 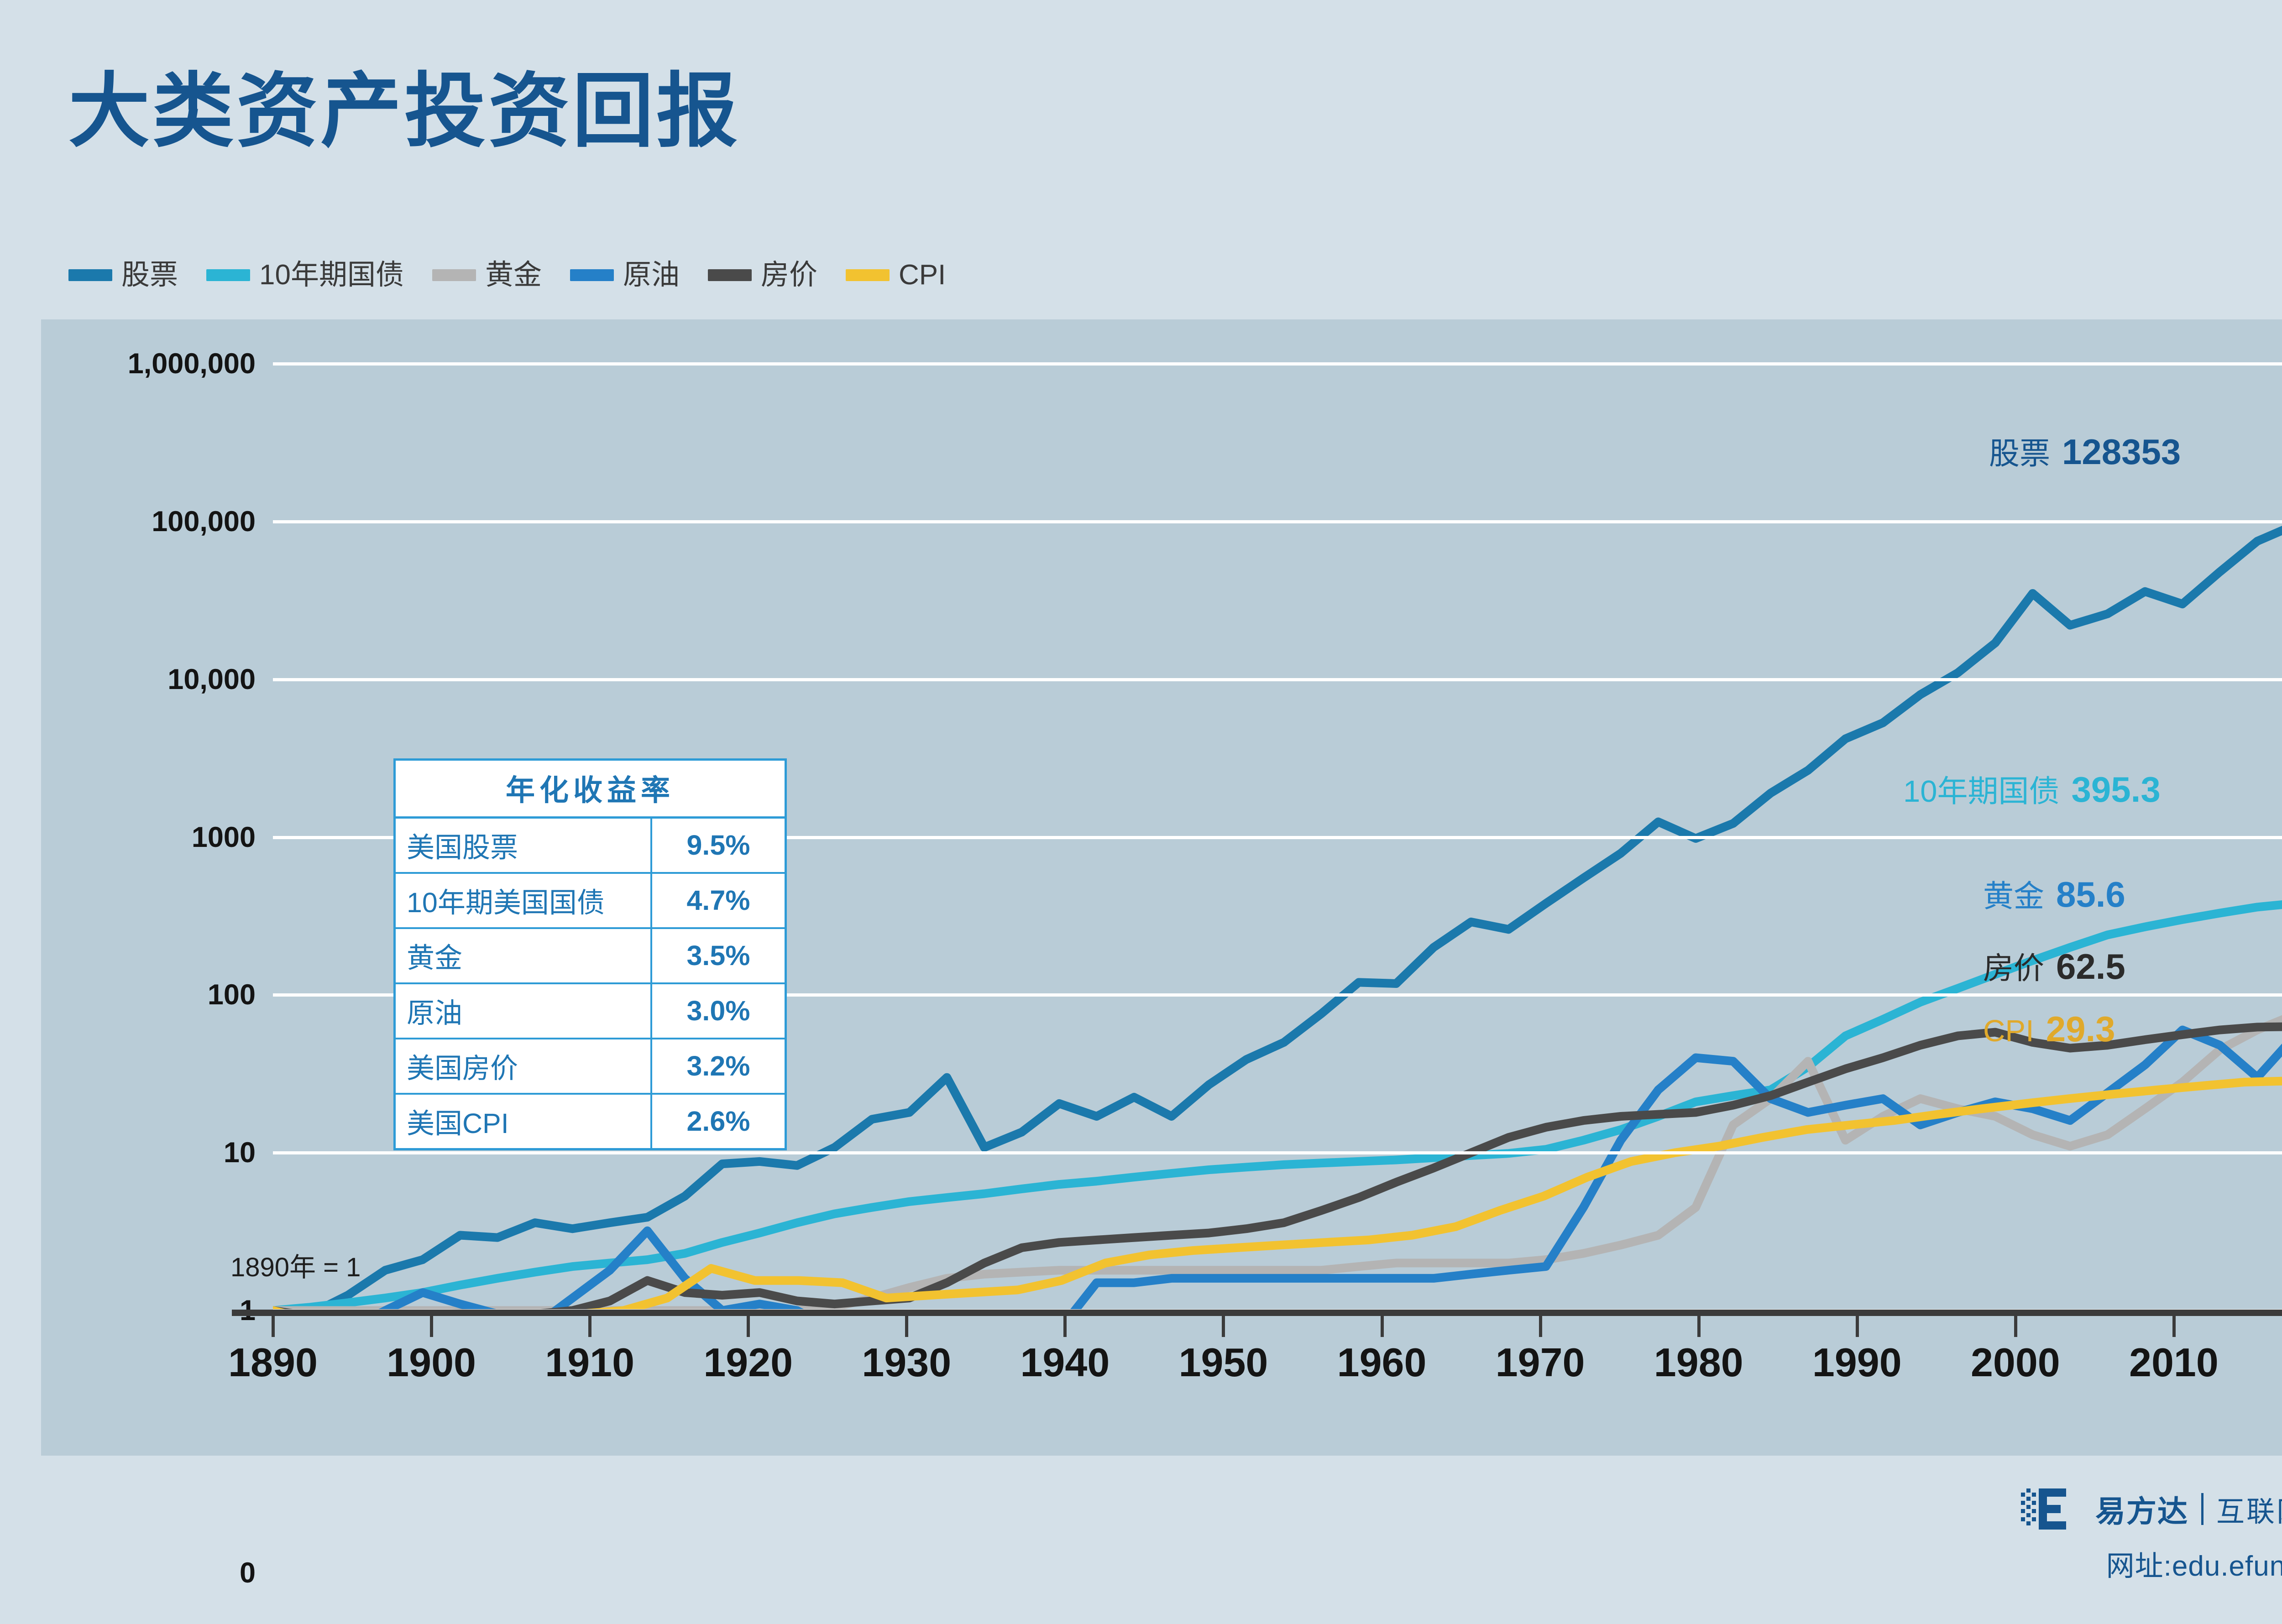 I want to click on legend-item-oil: 原油, so click(x=625, y=275).